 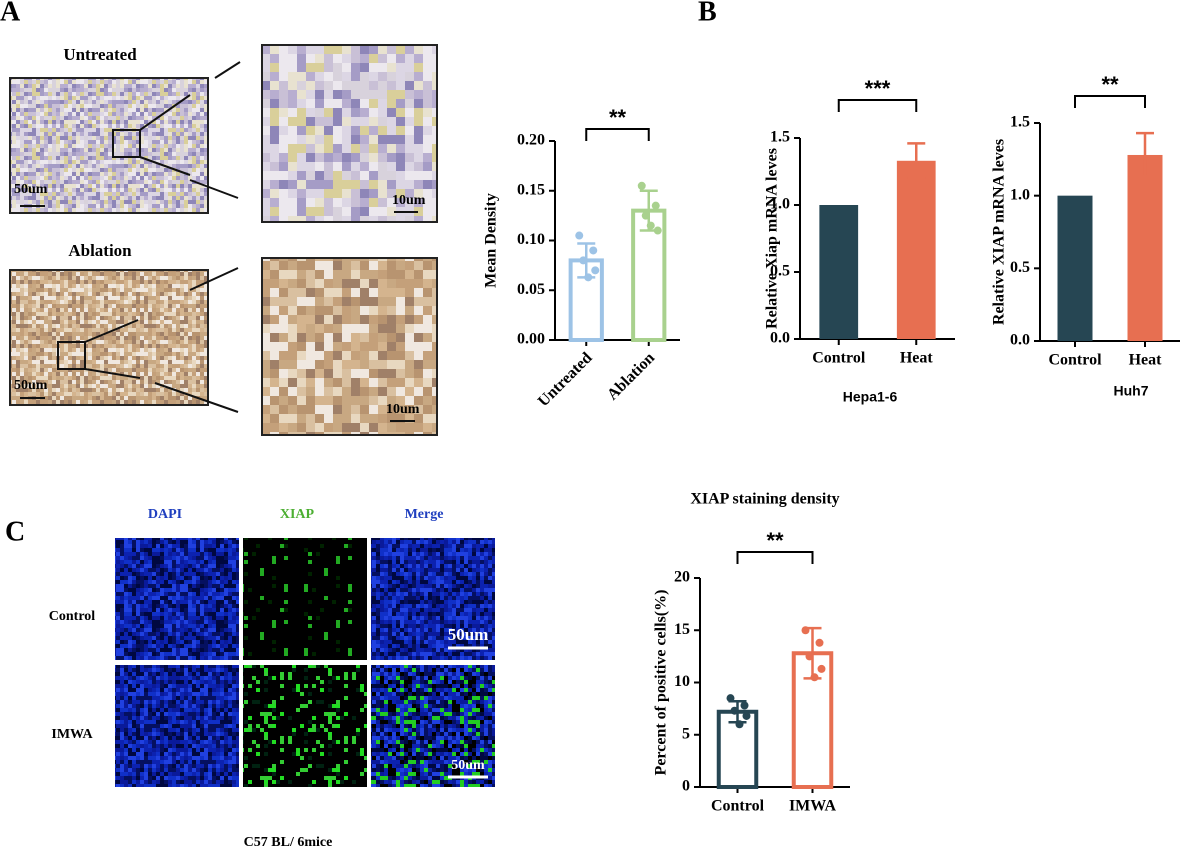 What do you see at coordinates (288, 842) in the screenshot?
I see `footer: C57 BL/ 6mice` at bounding box center [288, 842].